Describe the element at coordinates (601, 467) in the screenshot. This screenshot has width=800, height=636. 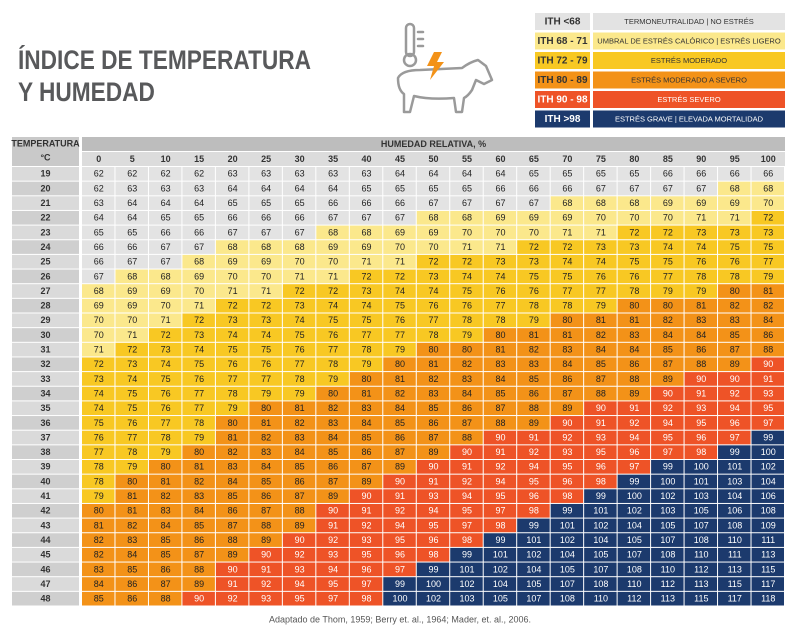
I see `cell: 96` at that location.